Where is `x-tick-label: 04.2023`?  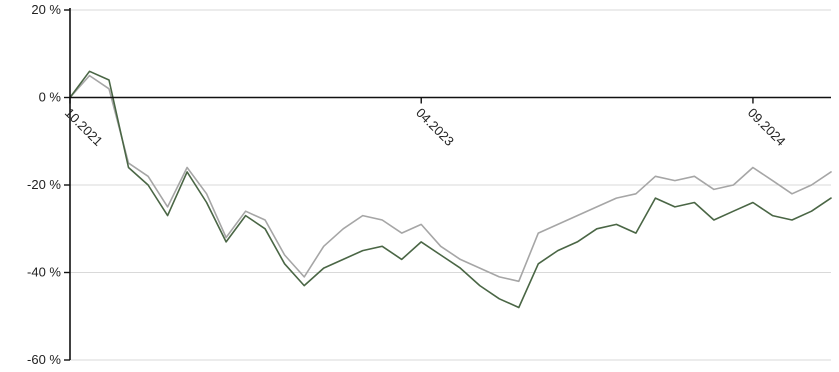
x-tick-label: 04.2023 is located at coordinates (435, 127).